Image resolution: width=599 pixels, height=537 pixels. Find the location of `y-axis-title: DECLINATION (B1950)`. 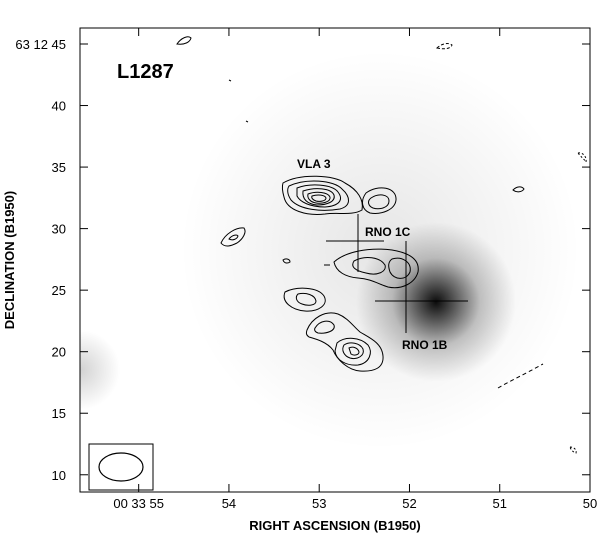

y-axis-title: DECLINATION (B1950) is located at coordinates (9, 260).